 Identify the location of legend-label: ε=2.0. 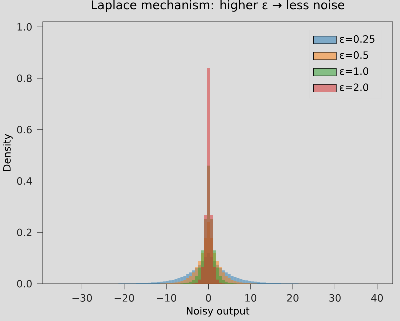
(354, 88).